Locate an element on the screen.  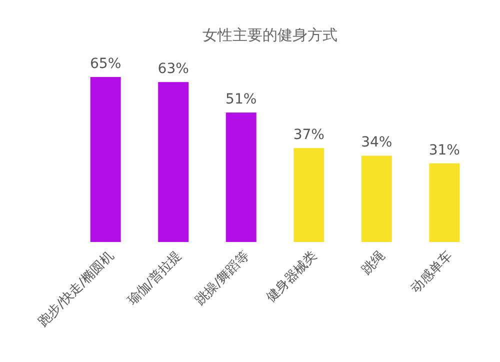
data-label: 65% is located at coordinates (106, 64).